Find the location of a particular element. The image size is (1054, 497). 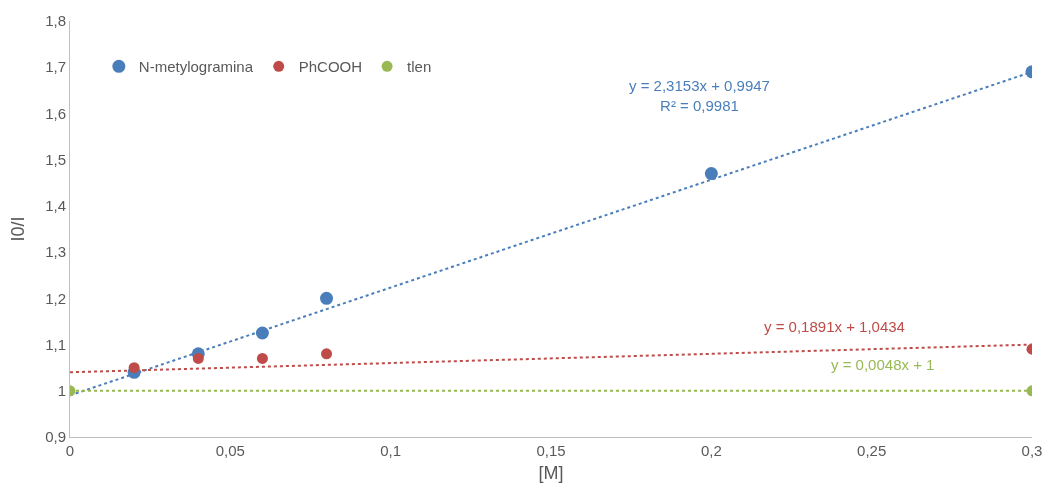

y-tick-label: 1 is located at coordinates (61, 391).